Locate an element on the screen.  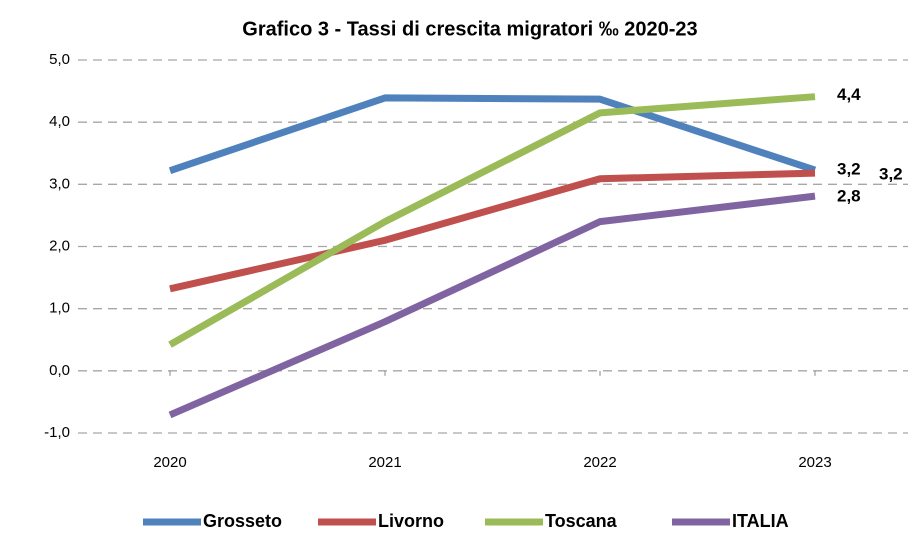
y-tick-label: 5,0 is located at coordinates (59, 59).